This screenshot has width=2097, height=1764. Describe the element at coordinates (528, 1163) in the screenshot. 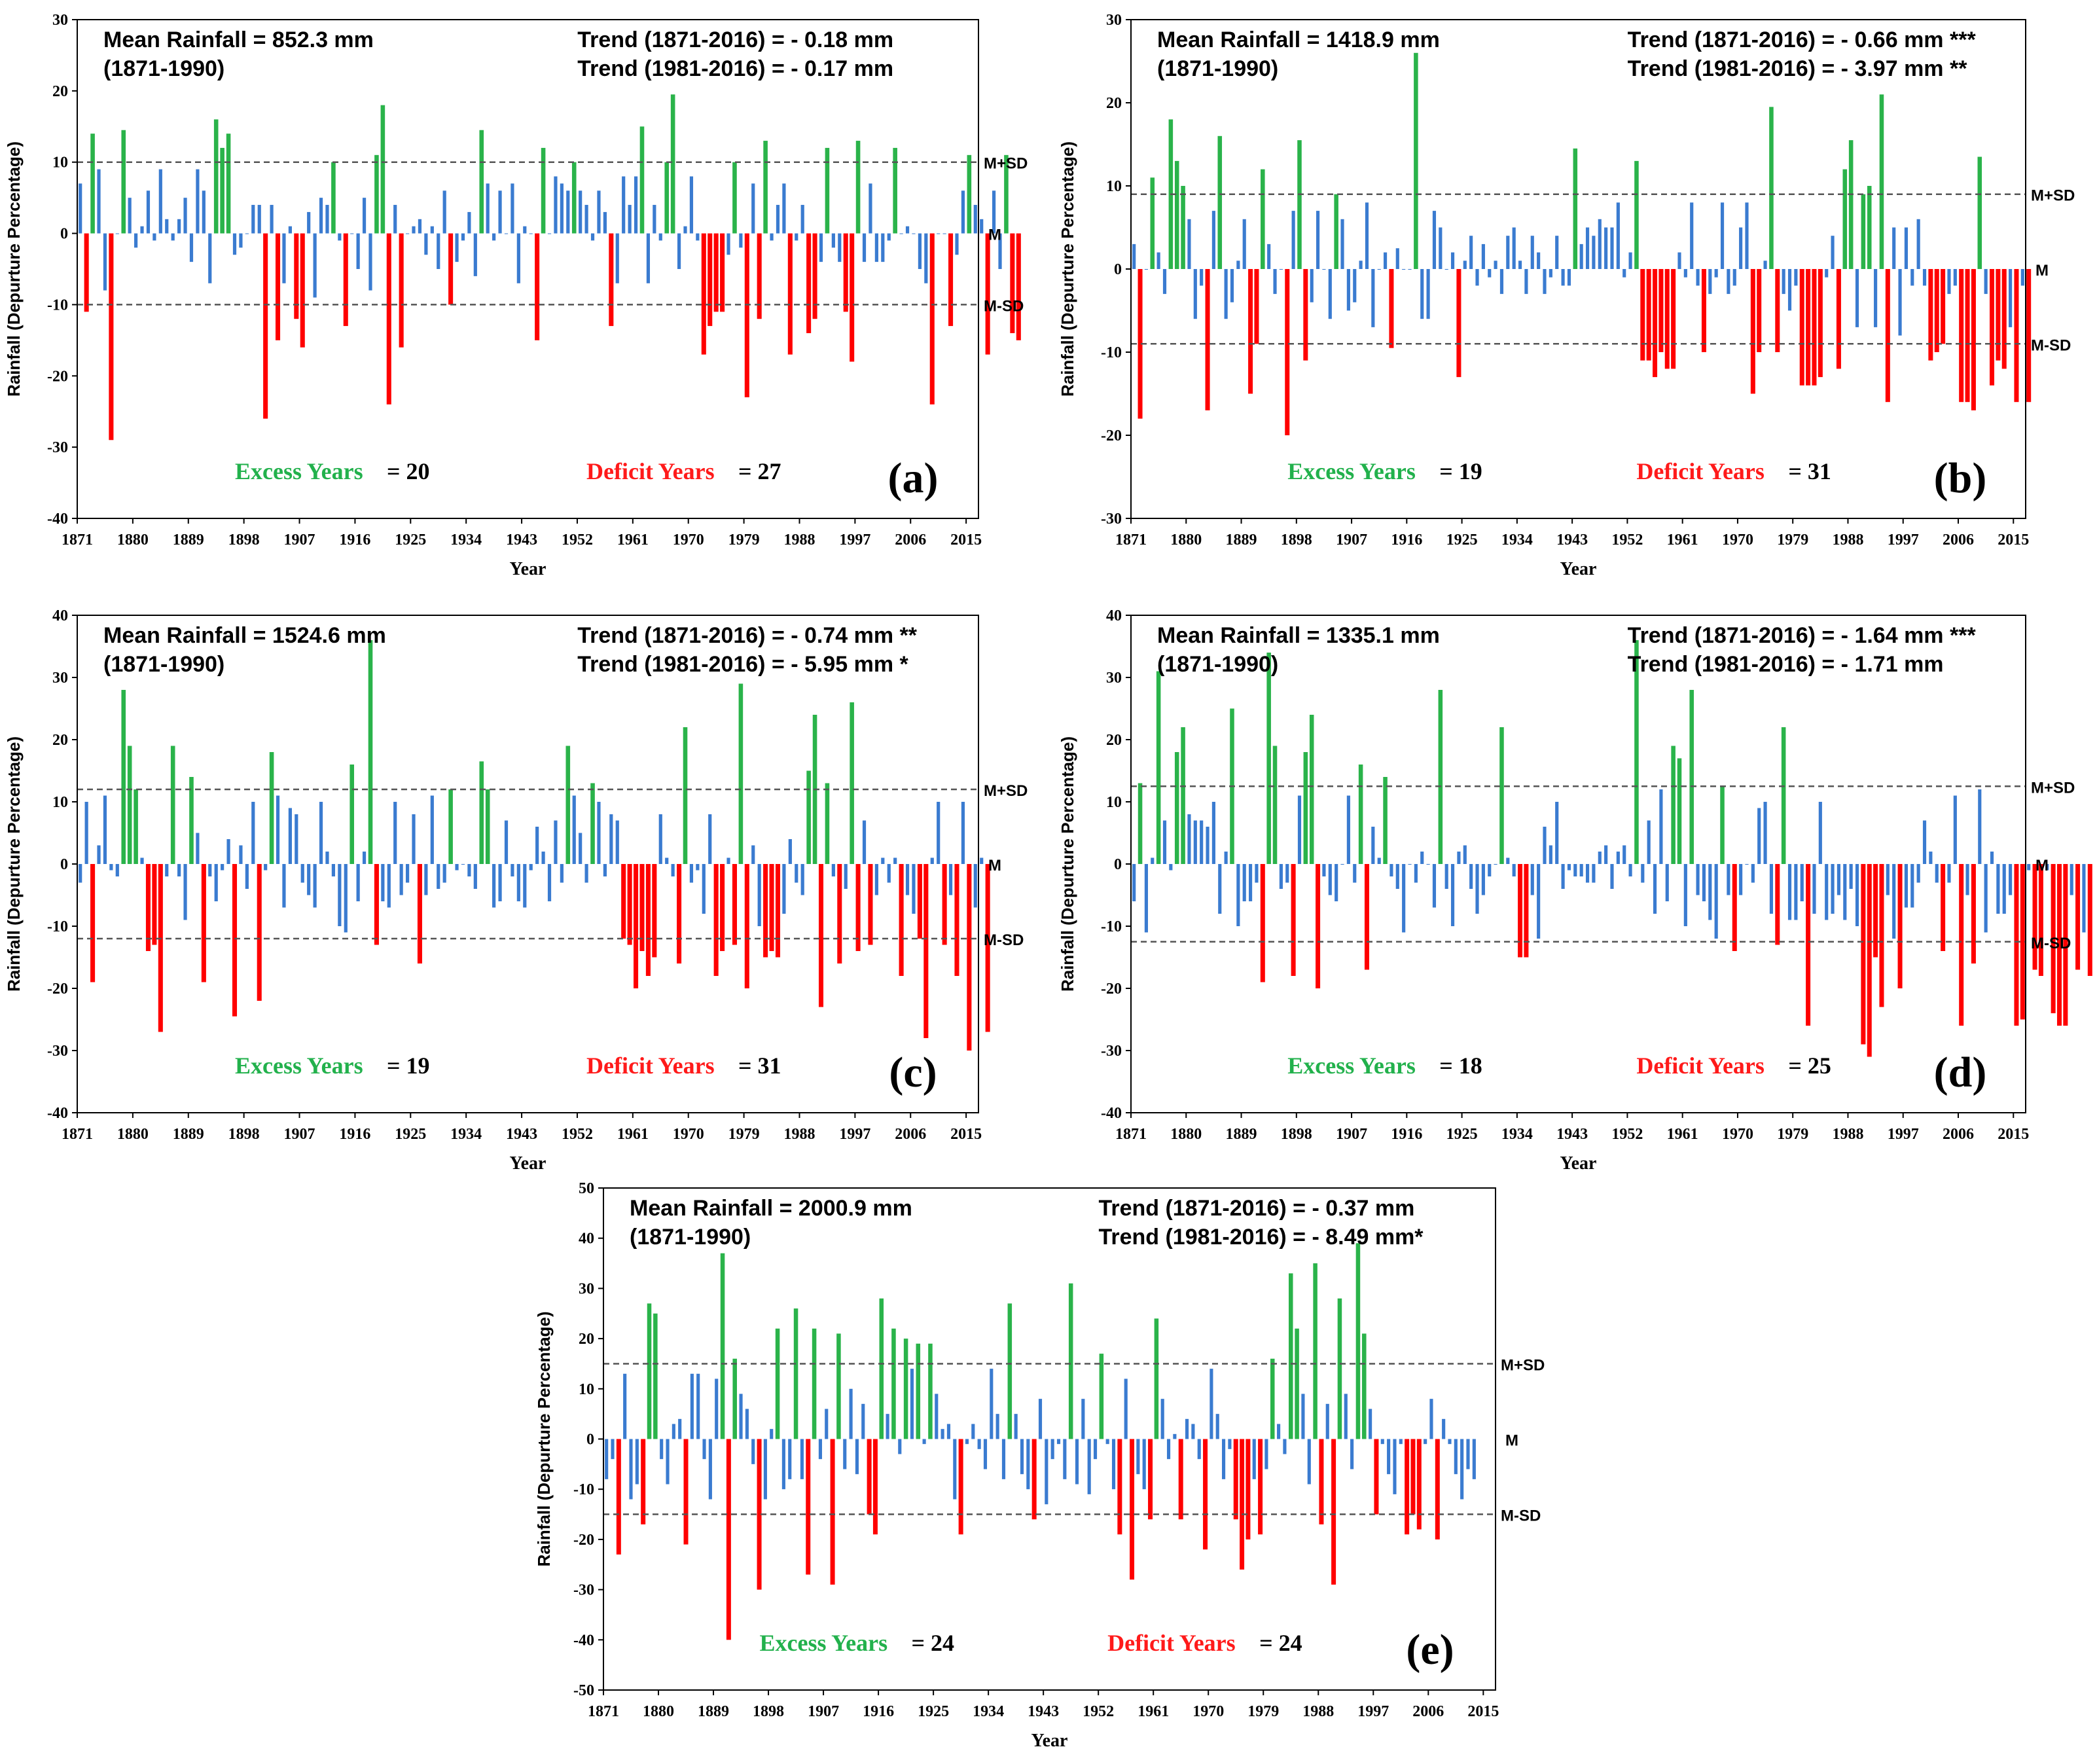

I see `x-axis-label: Year` at that location.